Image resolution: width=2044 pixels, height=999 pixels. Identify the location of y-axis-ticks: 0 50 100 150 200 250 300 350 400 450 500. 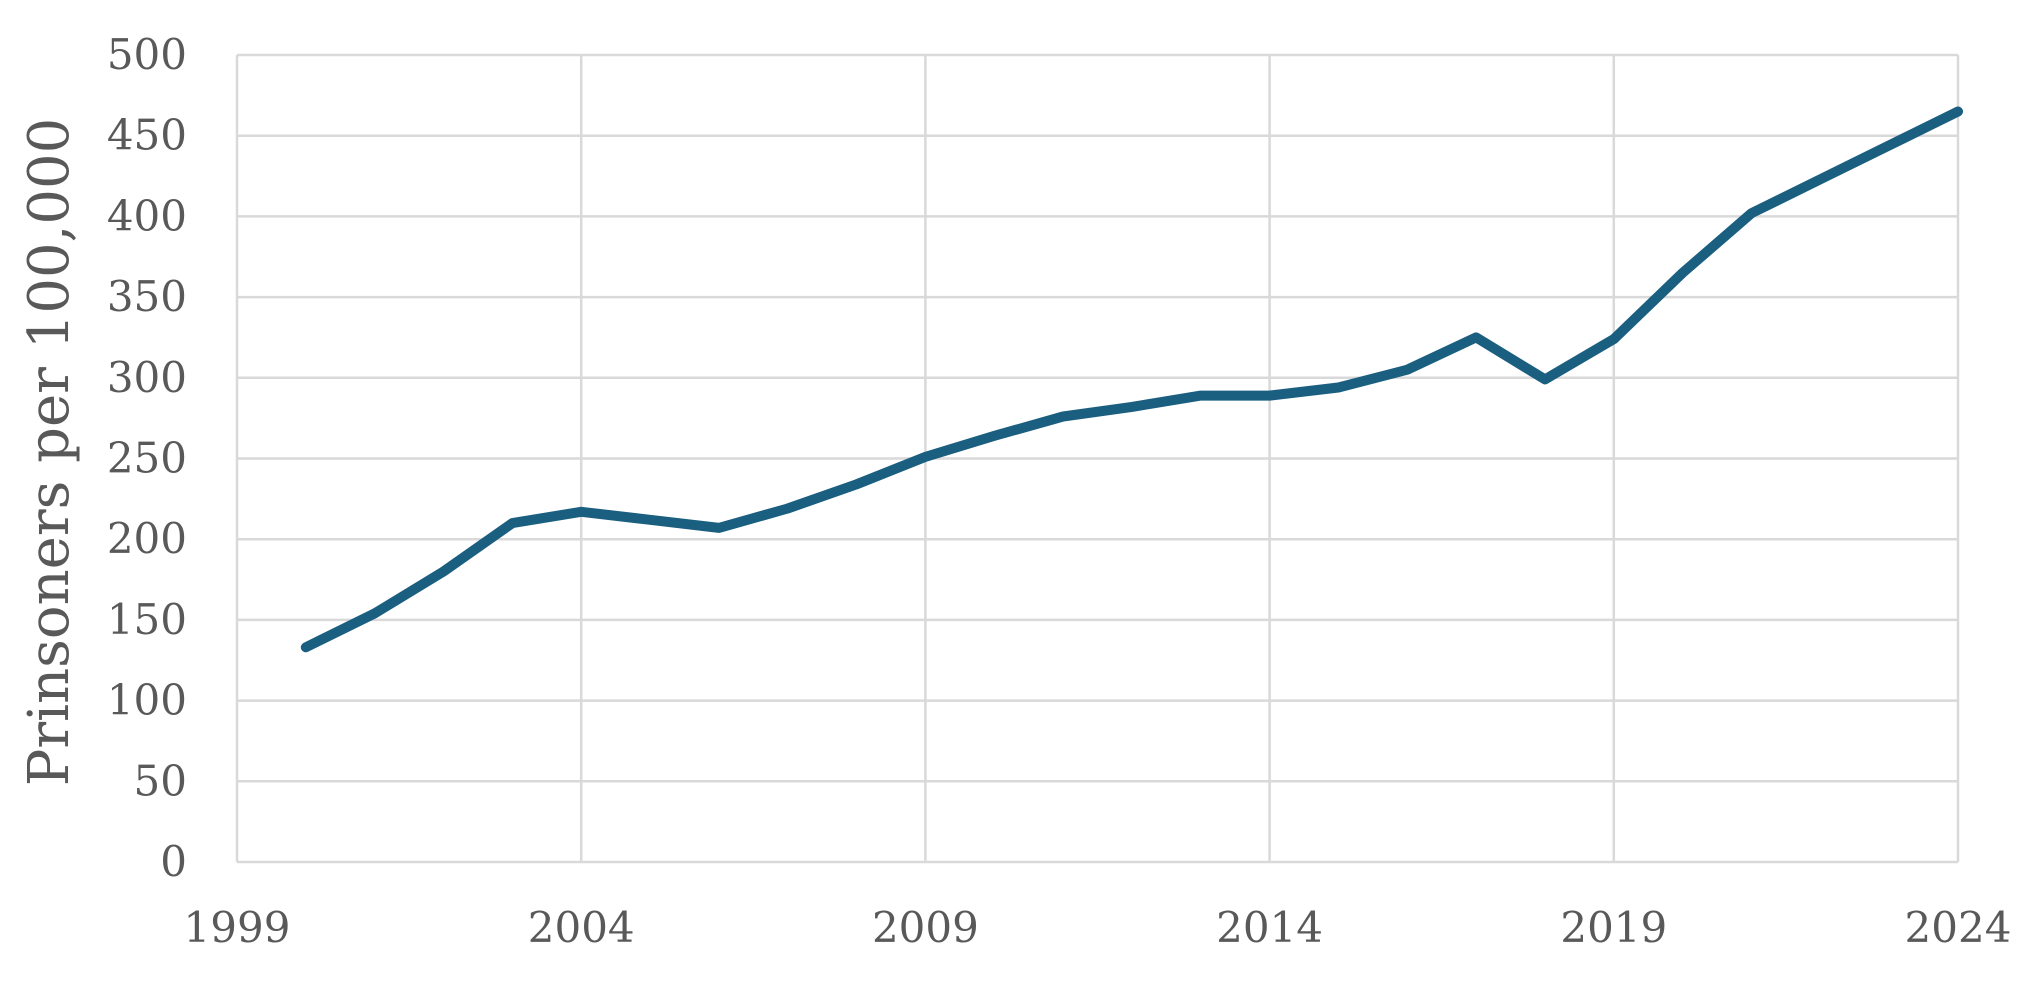
(147, 458).